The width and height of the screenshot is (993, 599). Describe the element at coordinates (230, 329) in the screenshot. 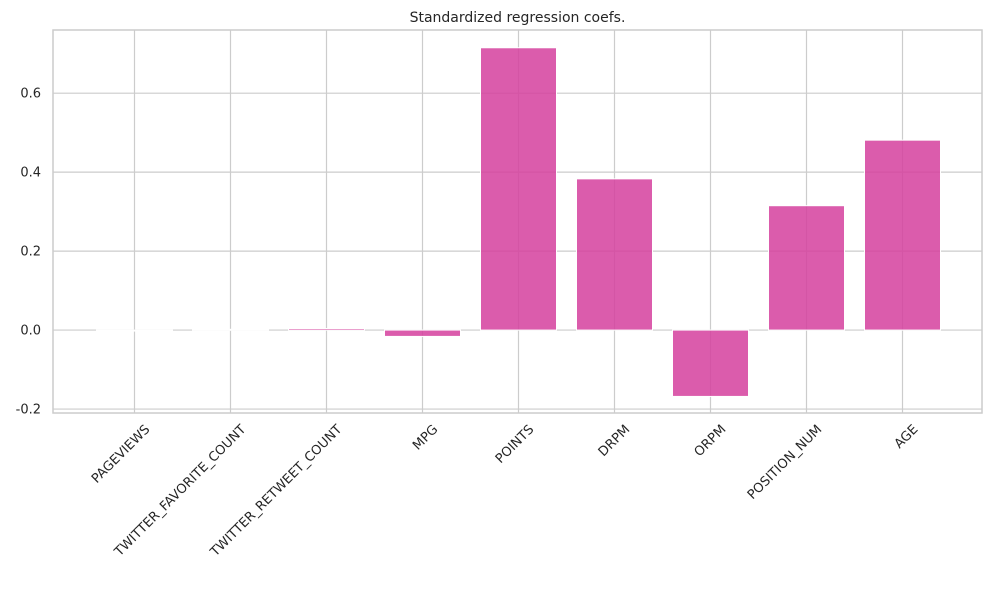

I see `bar-twitter-favorite-count` at that location.